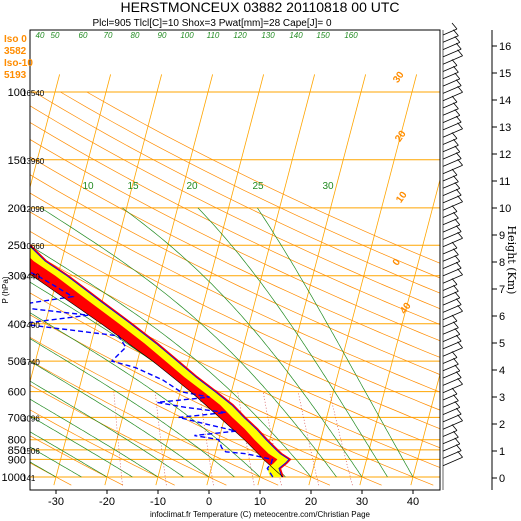 This screenshot has height=521, width=521. I want to click on adiabat-label: 90, so click(162, 35).